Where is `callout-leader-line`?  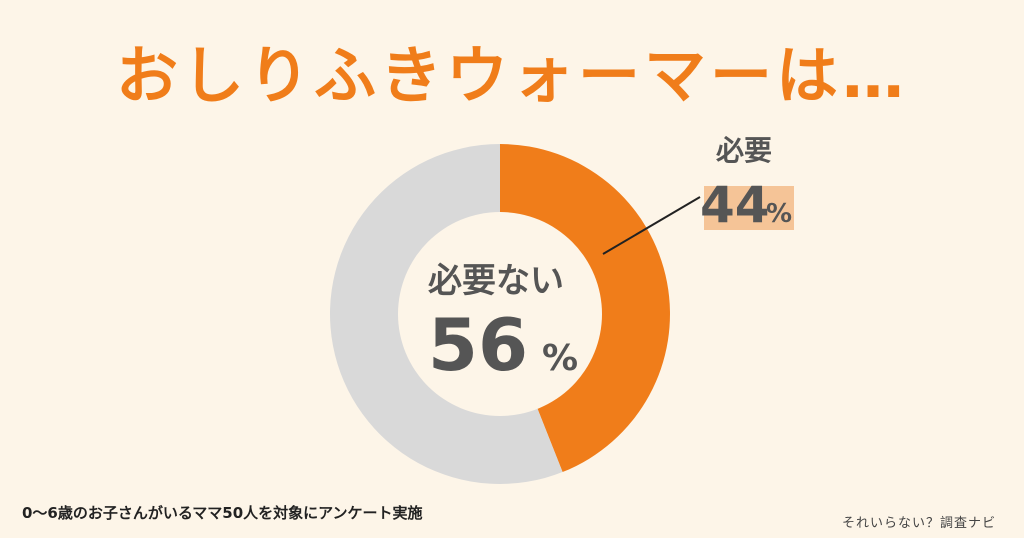 callout-leader-line is located at coordinates (651, 225).